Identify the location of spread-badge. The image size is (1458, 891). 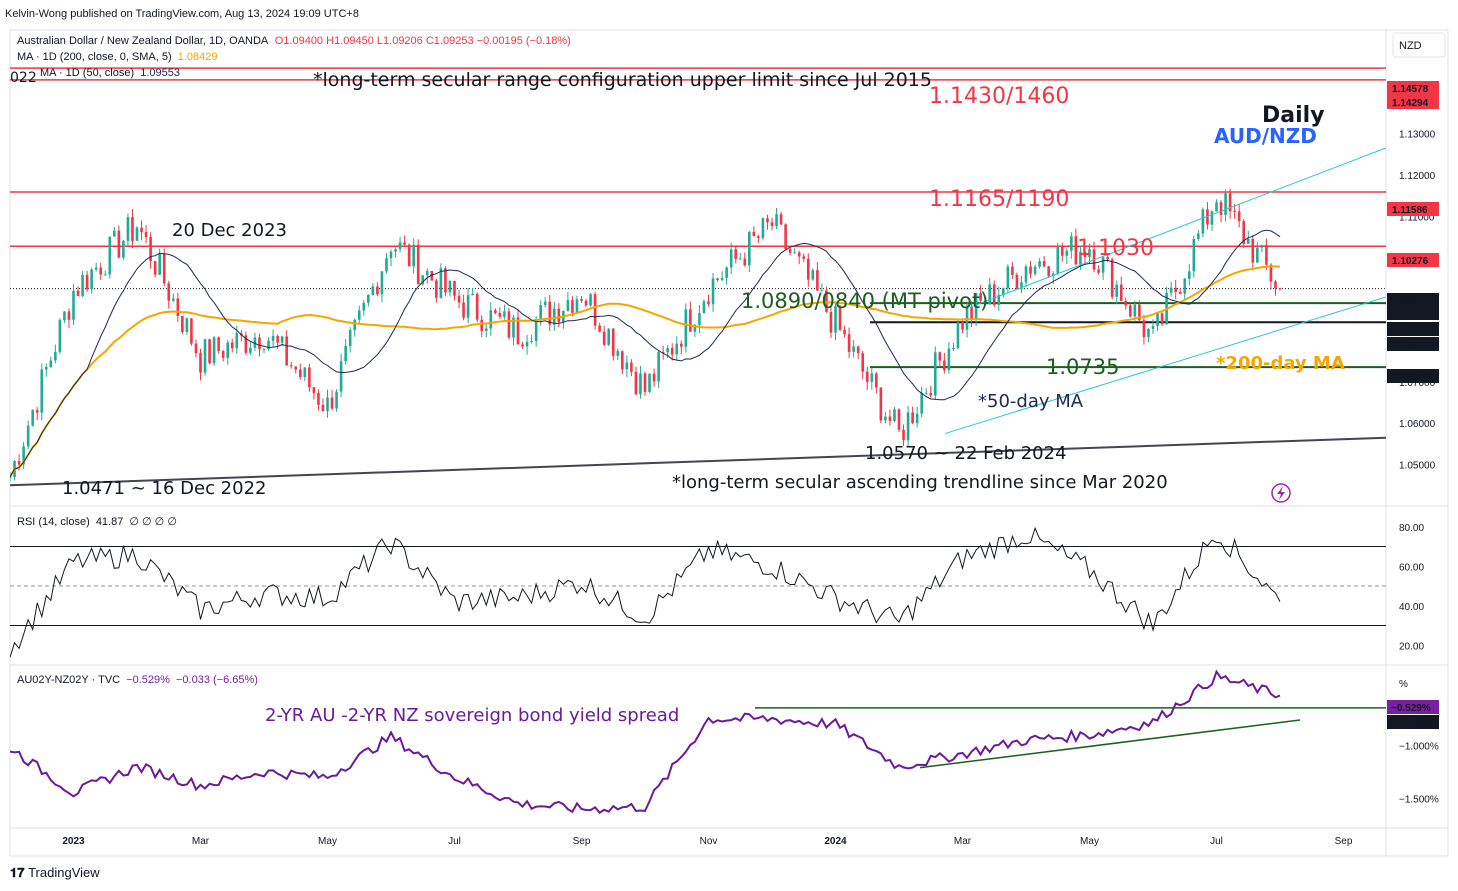
(1413, 722).